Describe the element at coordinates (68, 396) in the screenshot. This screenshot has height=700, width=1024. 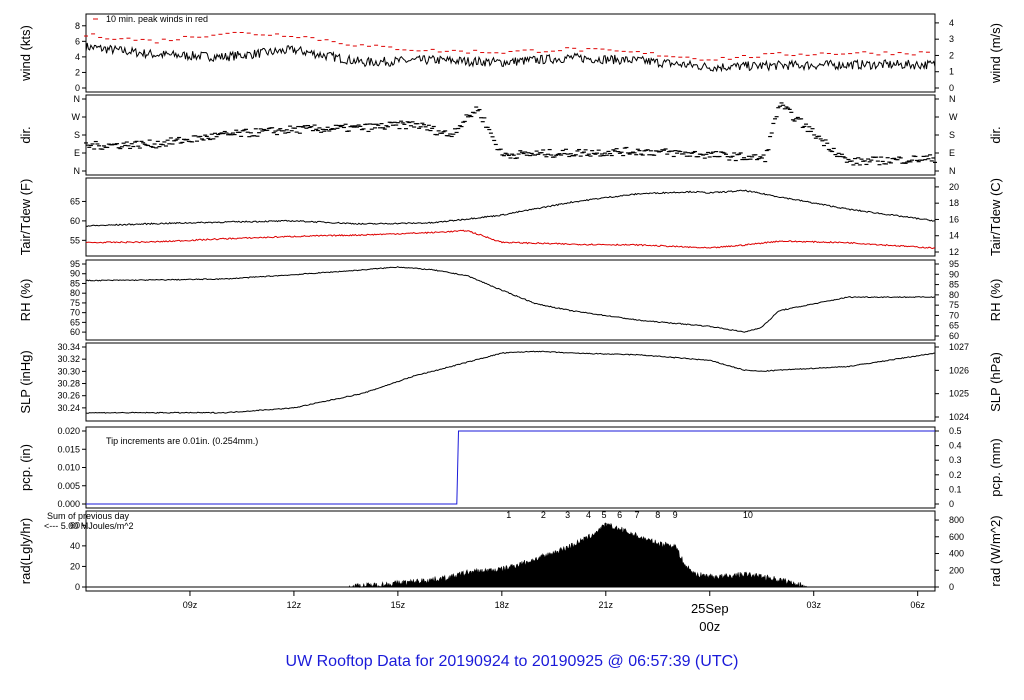
I see `tick-label-left: 30.26` at that location.